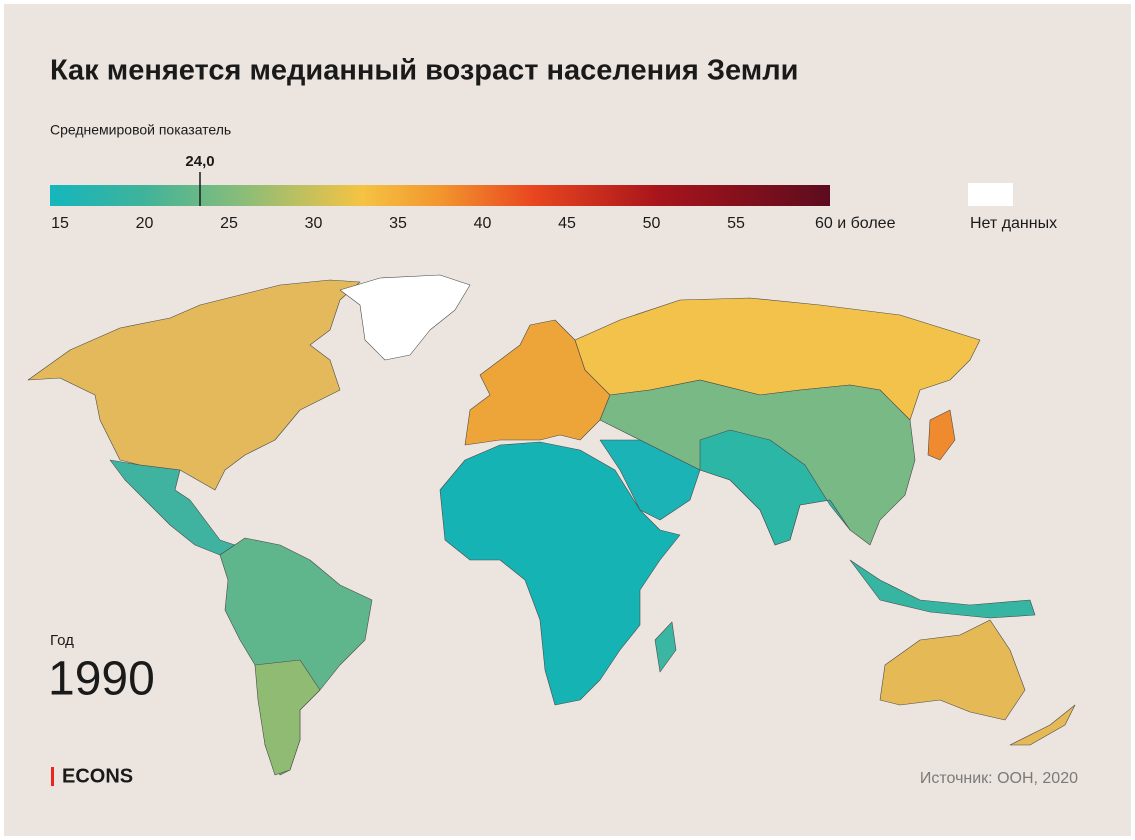 Image resolution: width=1135 pixels, height=840 pixels. I want to click on madagascar, so click(665, 647).